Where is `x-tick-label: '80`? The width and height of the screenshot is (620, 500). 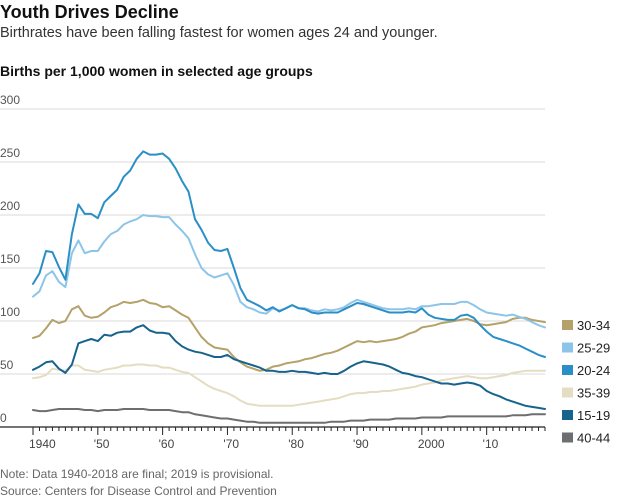 x-tick-label: '80 is located at coordinates (296, 444).